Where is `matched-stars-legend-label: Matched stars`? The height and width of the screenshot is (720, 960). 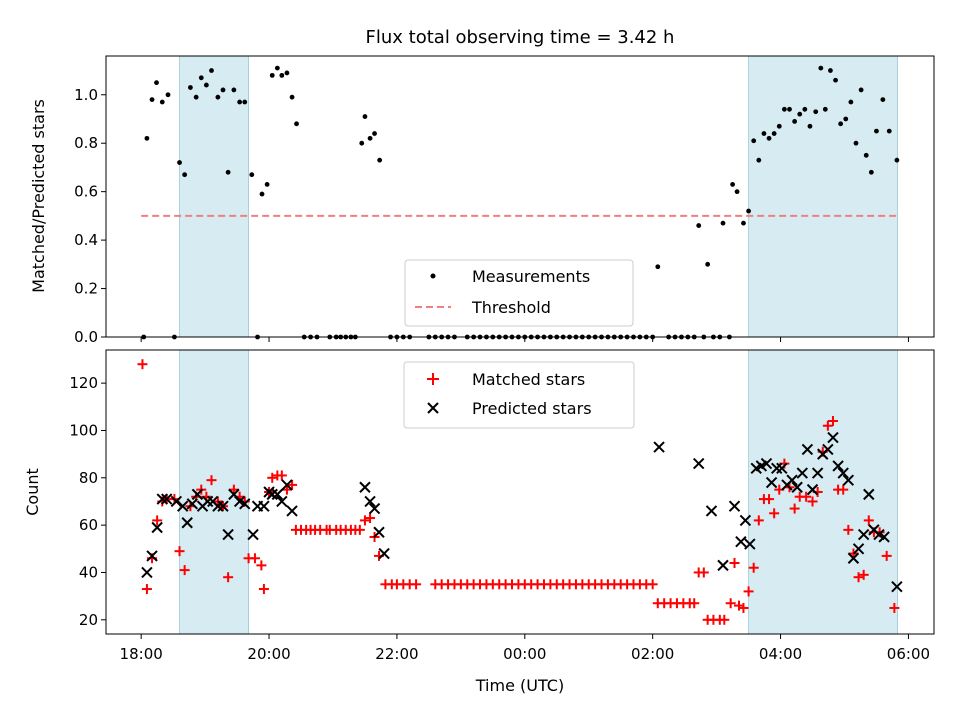
matched-stars-legend-label: Matched stars is located at coordinates (528, 379).